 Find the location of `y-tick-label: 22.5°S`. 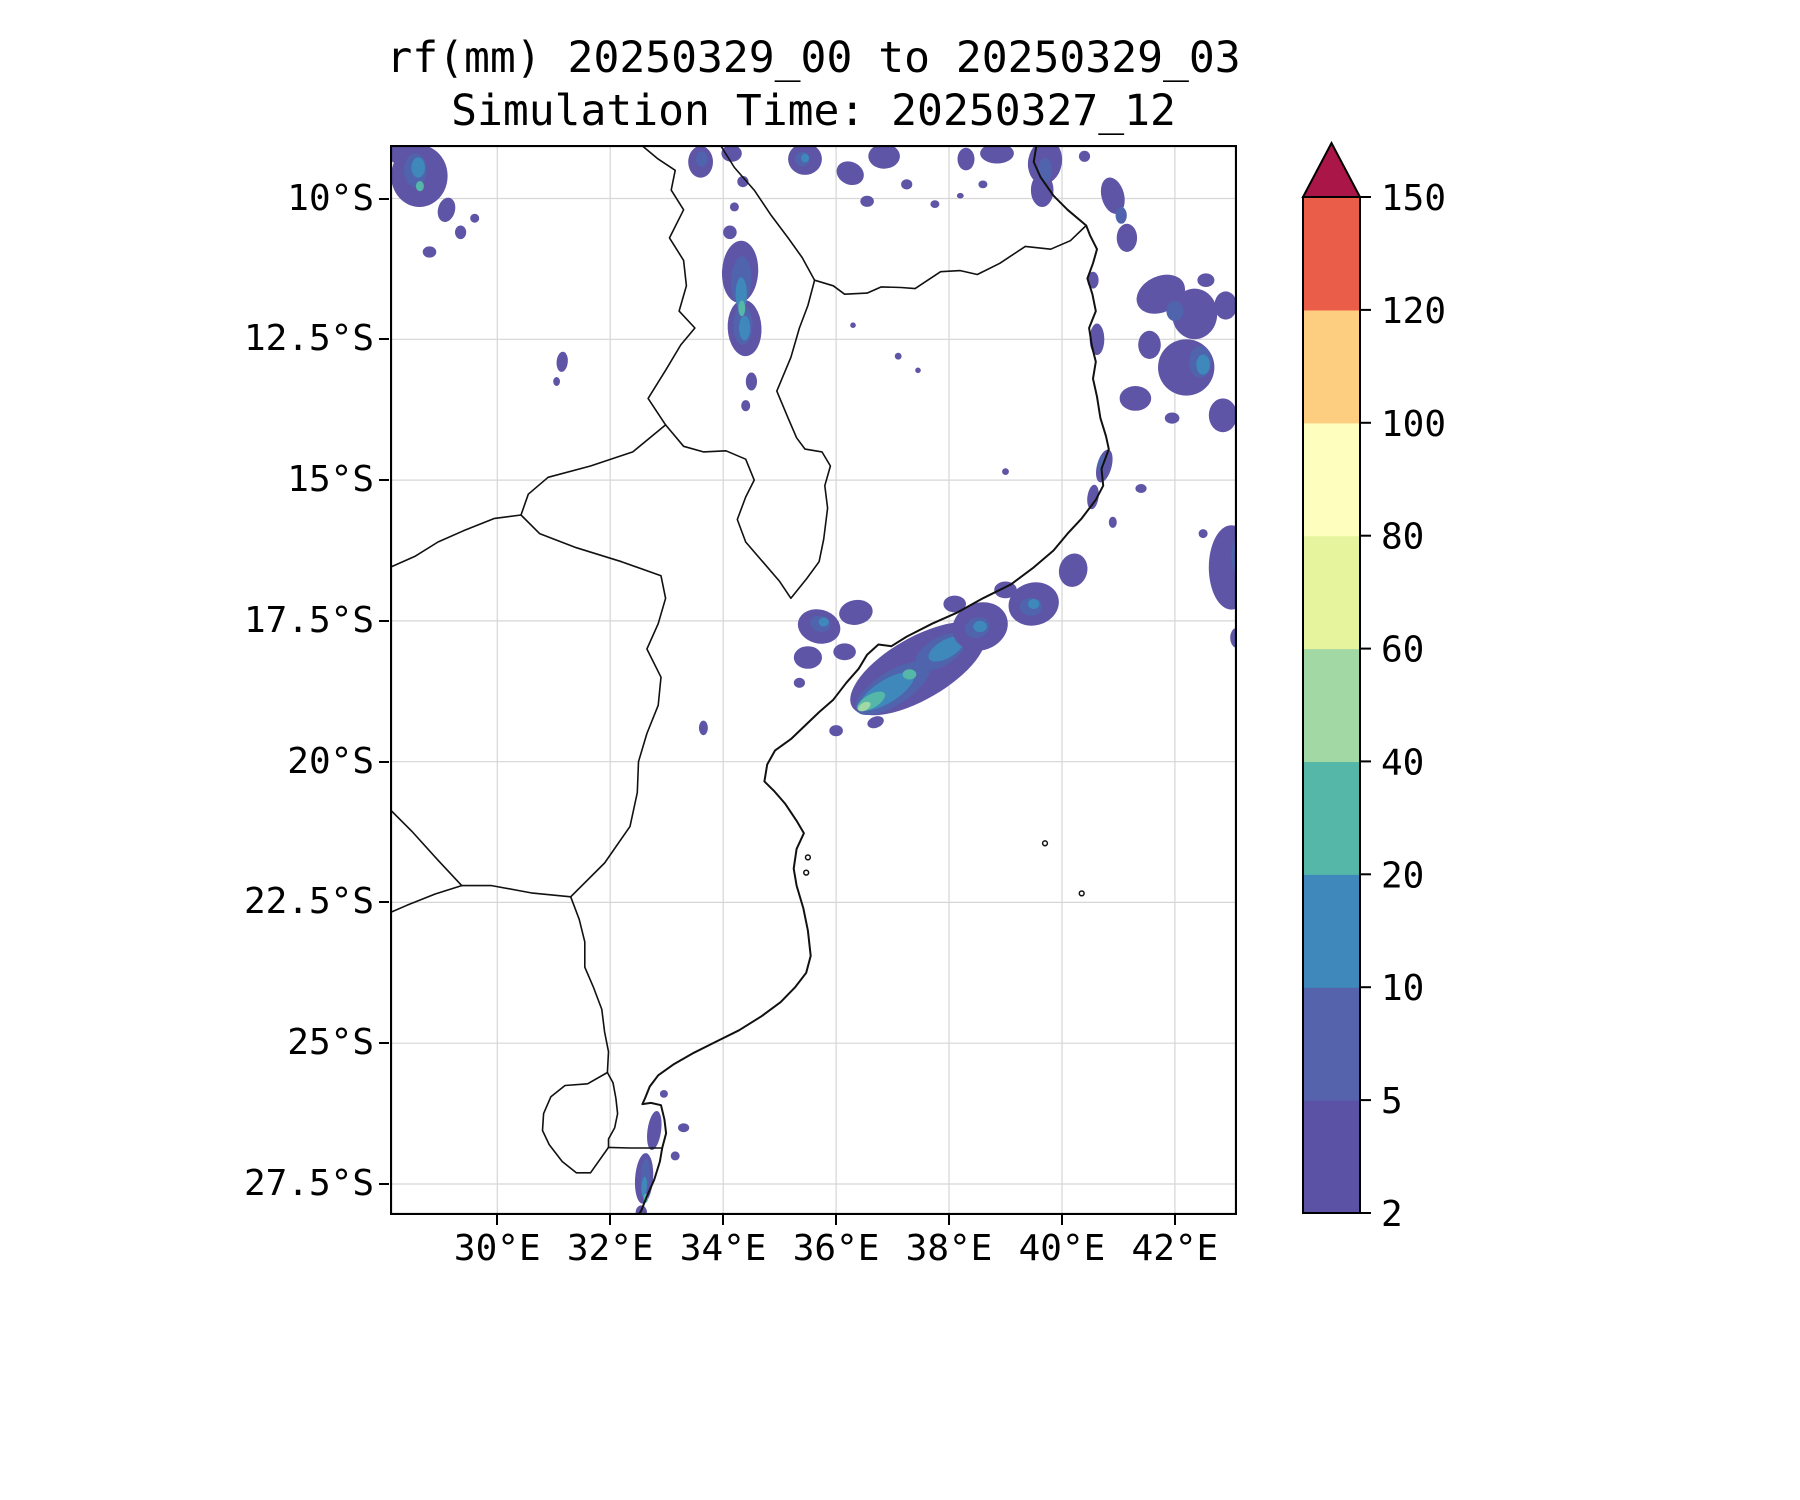

y-tick-label: 22.5°S is located at coordinates (308, 902).